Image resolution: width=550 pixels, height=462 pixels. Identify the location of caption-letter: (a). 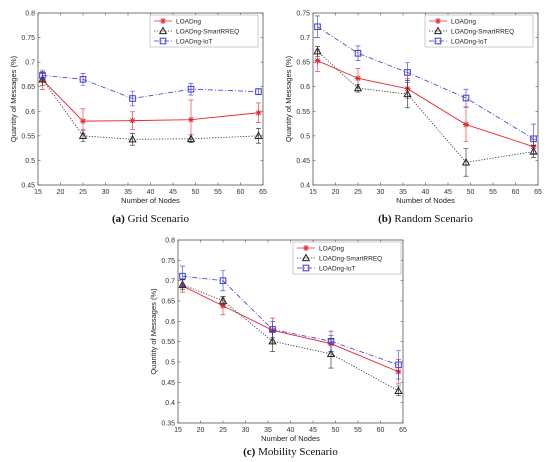
(118, 219).